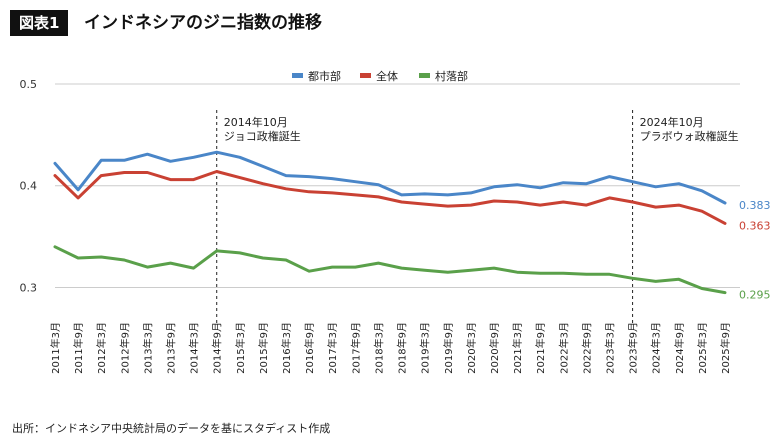 The height and width of the screenshot is (447, 780). Describe the element at coordinates (194, 348) in the screenshot. I see `x-tick-label: 2014年3月` at that location.